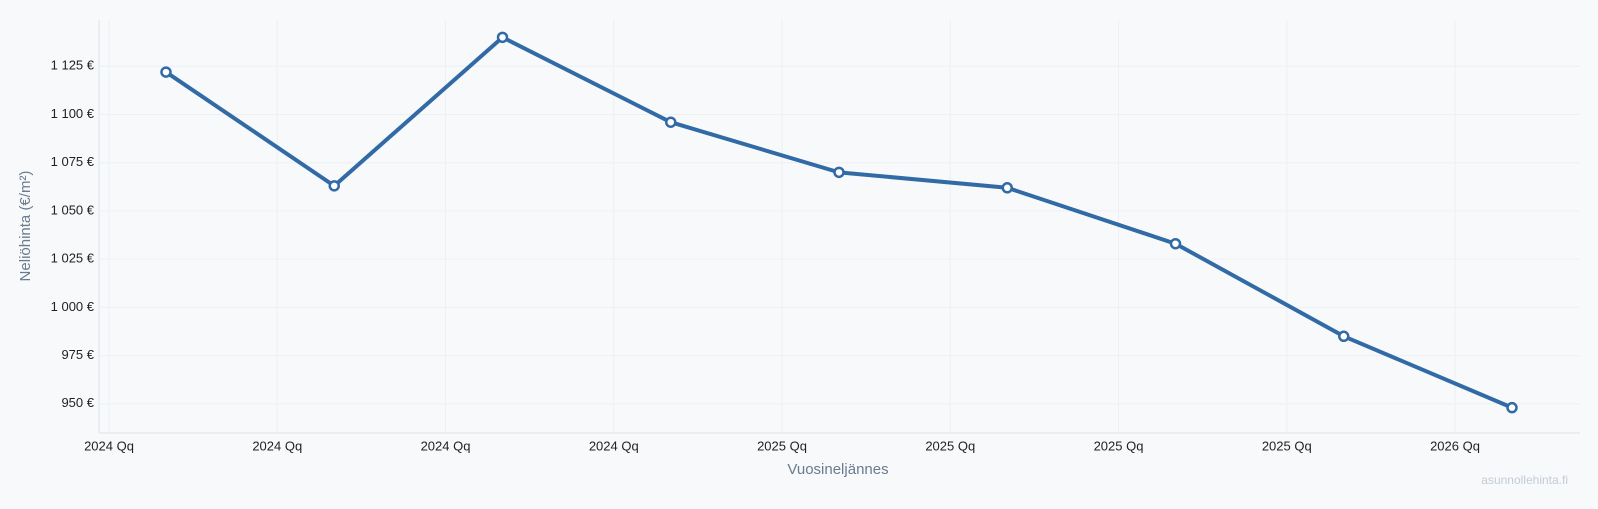  What do you see at coordinates (73, 258) in the screenshot?
I see `y-tick-label: 1 025 €` at bounding box center [73, 258].